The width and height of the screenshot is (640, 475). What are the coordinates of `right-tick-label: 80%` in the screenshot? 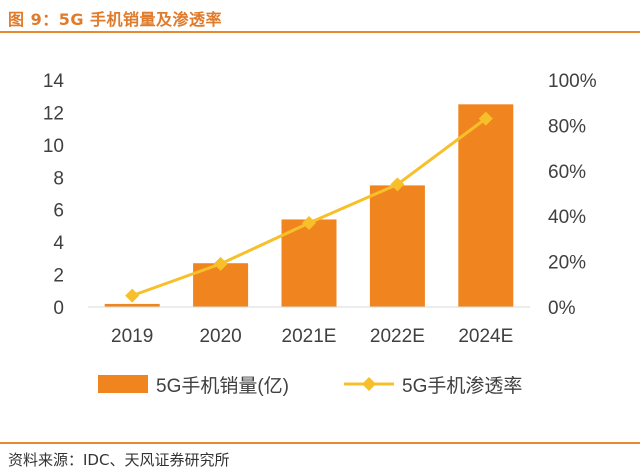 It's located at (567, 126).